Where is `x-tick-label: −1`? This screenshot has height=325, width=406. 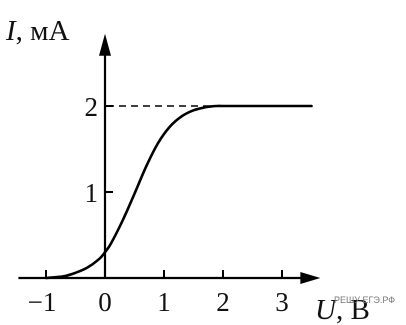
x-tick-label: −1 is located at coordinates (42, 302).